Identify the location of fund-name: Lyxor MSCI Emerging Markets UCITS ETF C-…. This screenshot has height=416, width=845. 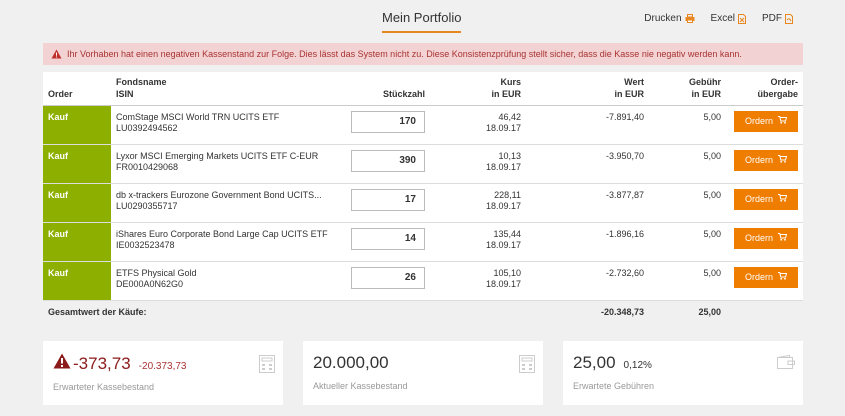
(217, 155).